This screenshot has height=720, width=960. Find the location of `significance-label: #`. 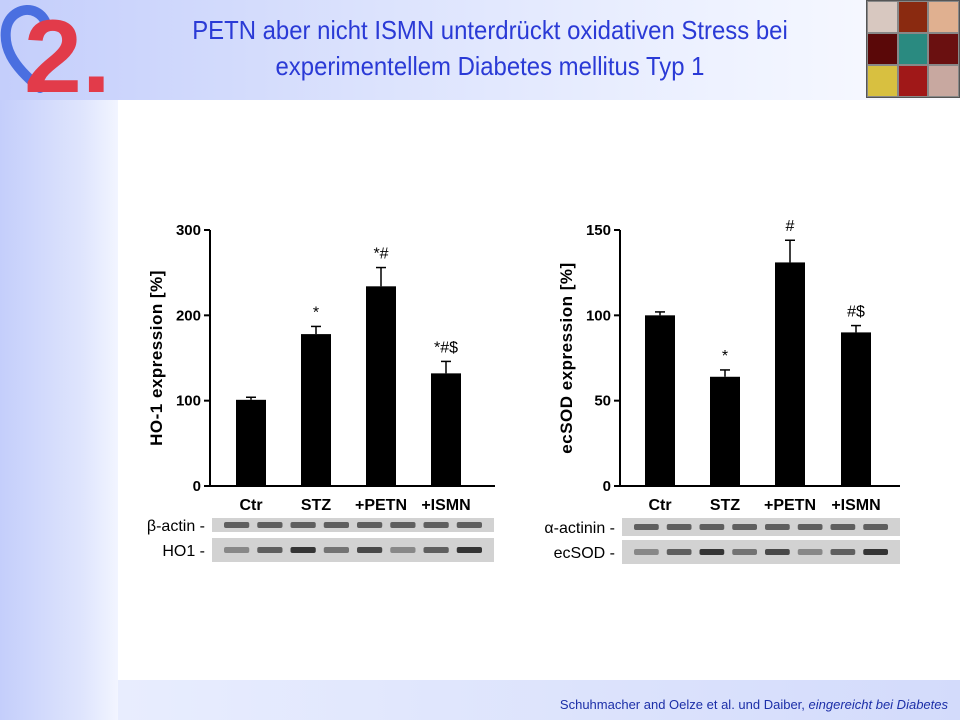

significance-label: # is located at coordinates (790, 226).